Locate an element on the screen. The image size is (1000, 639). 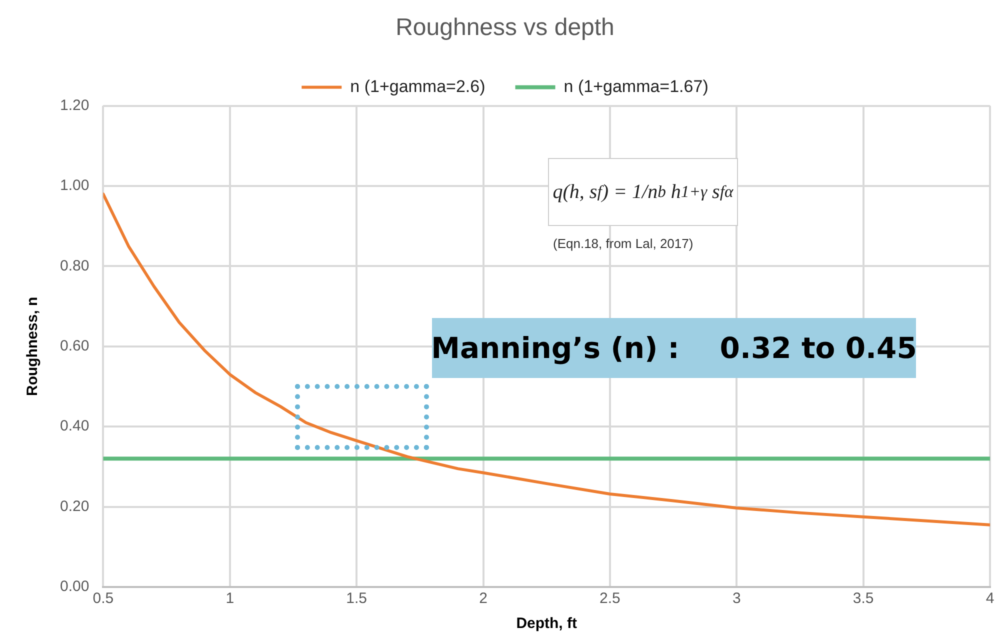
legend-label: n (1+gamma=2.6) is located at coordinates (418, 86).